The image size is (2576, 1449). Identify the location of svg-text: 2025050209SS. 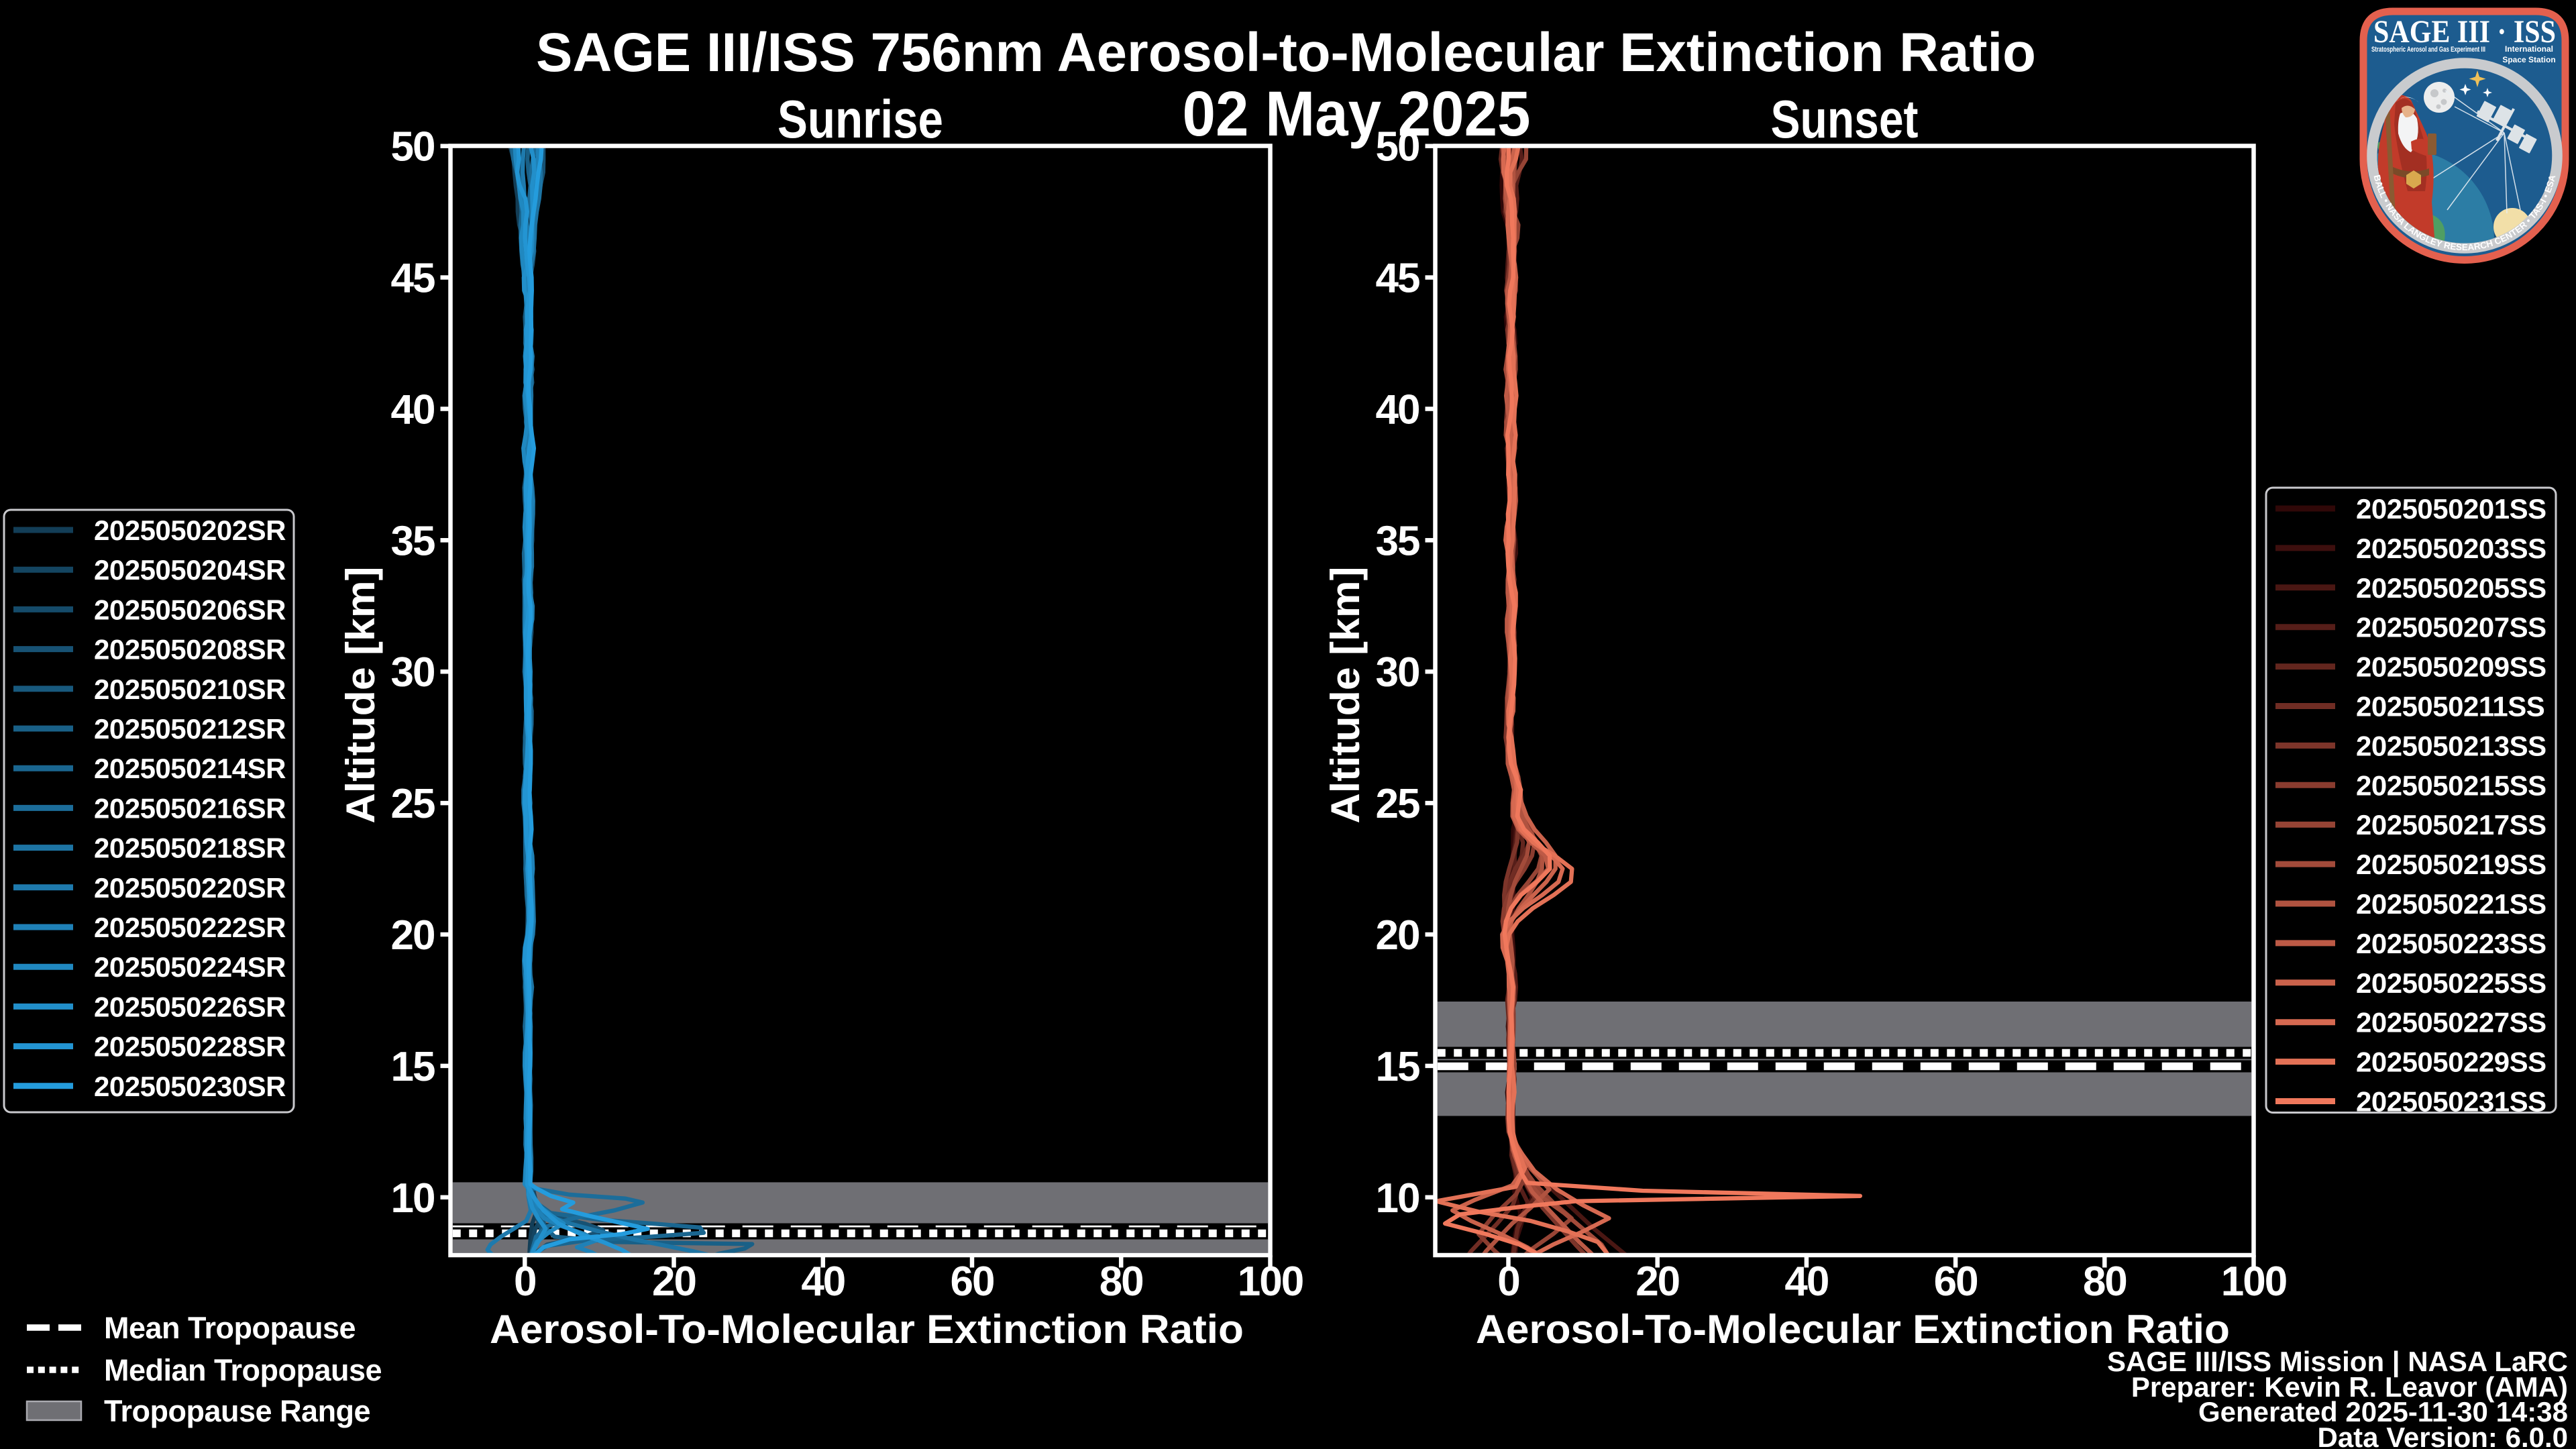
(2451, 667).